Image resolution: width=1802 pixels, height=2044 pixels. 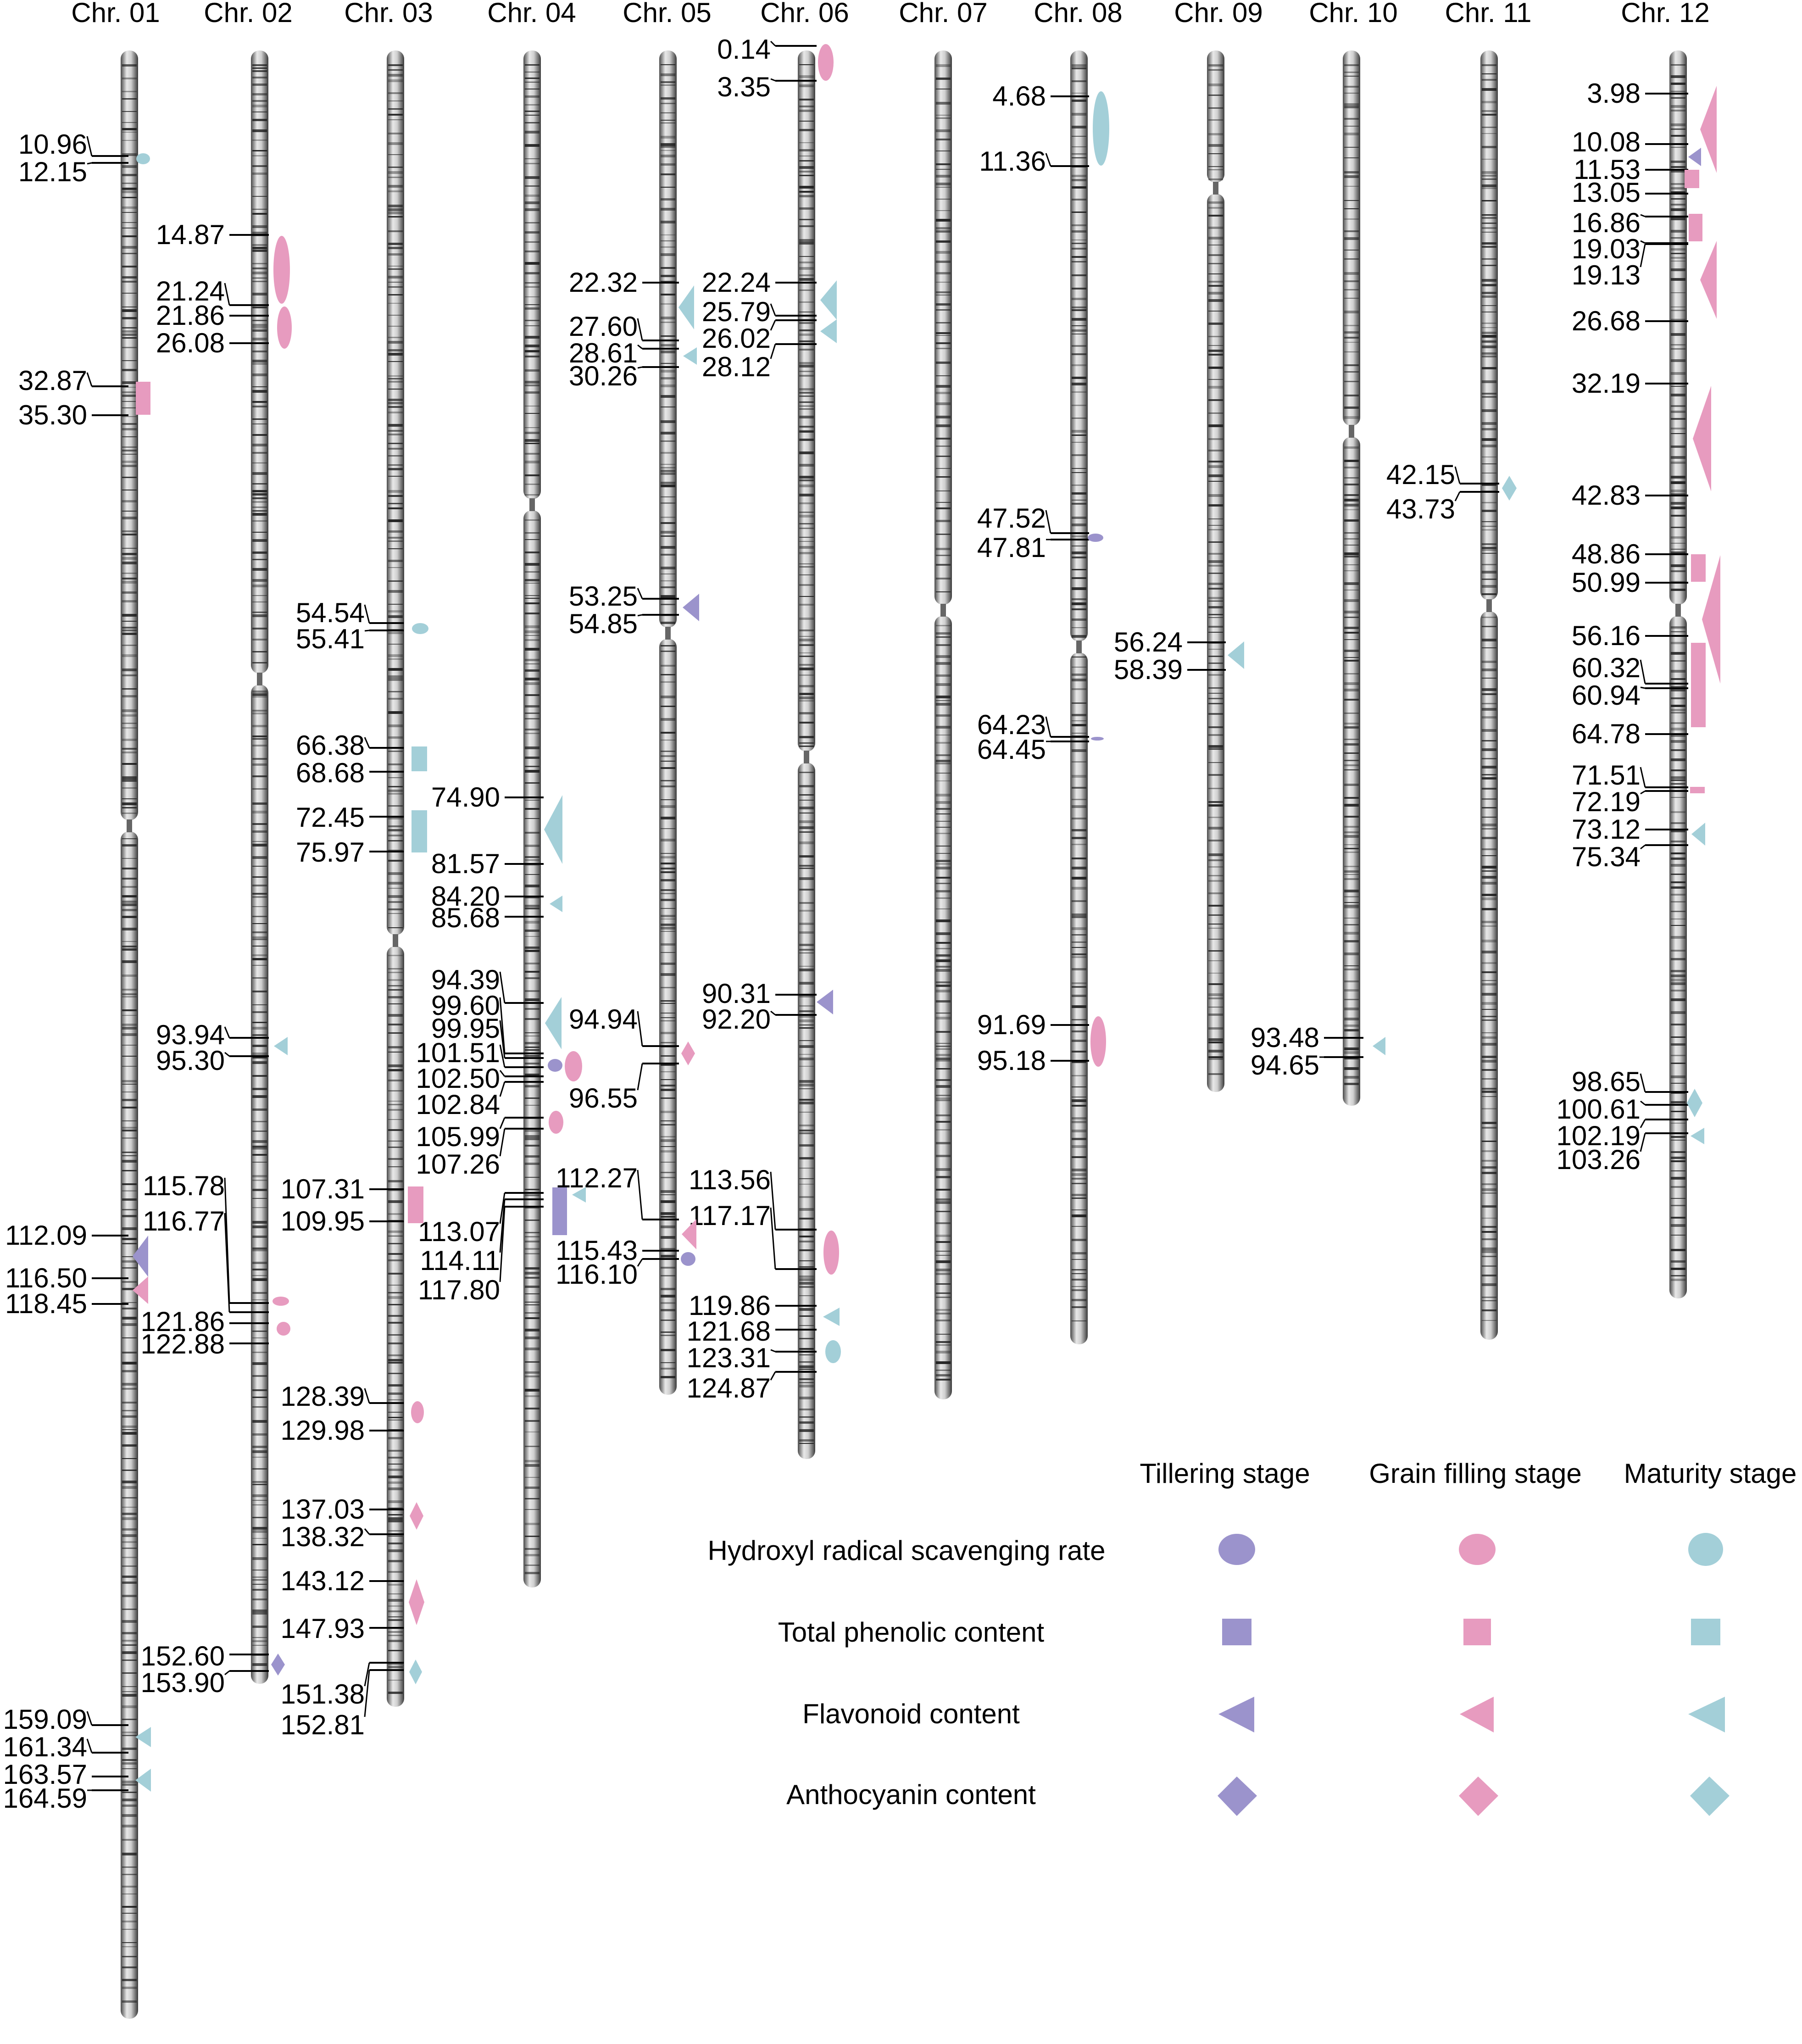 What do you see at coordinates (65, 1719) in the screenshot?
I see `position-tick: 159.09` at bounding box center [65, 1719].